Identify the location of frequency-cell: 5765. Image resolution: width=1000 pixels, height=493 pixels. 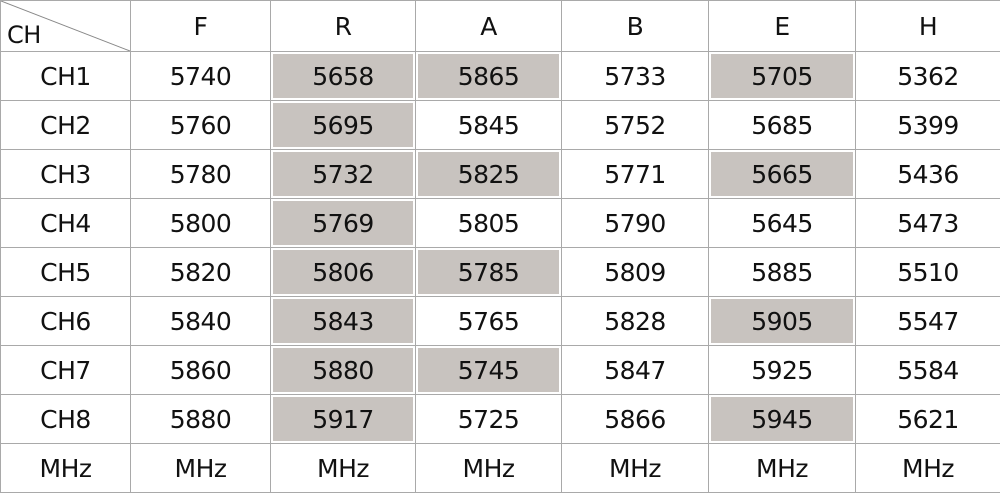
(488, 321).